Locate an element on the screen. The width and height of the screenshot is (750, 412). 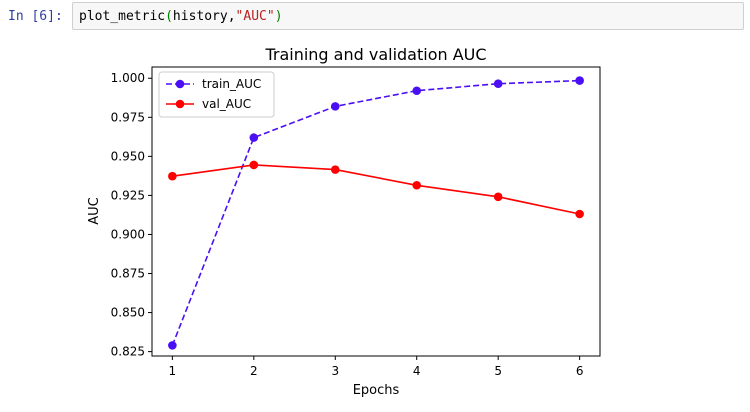
legend-marker-val_AUC is located at coordinates (180, 104).